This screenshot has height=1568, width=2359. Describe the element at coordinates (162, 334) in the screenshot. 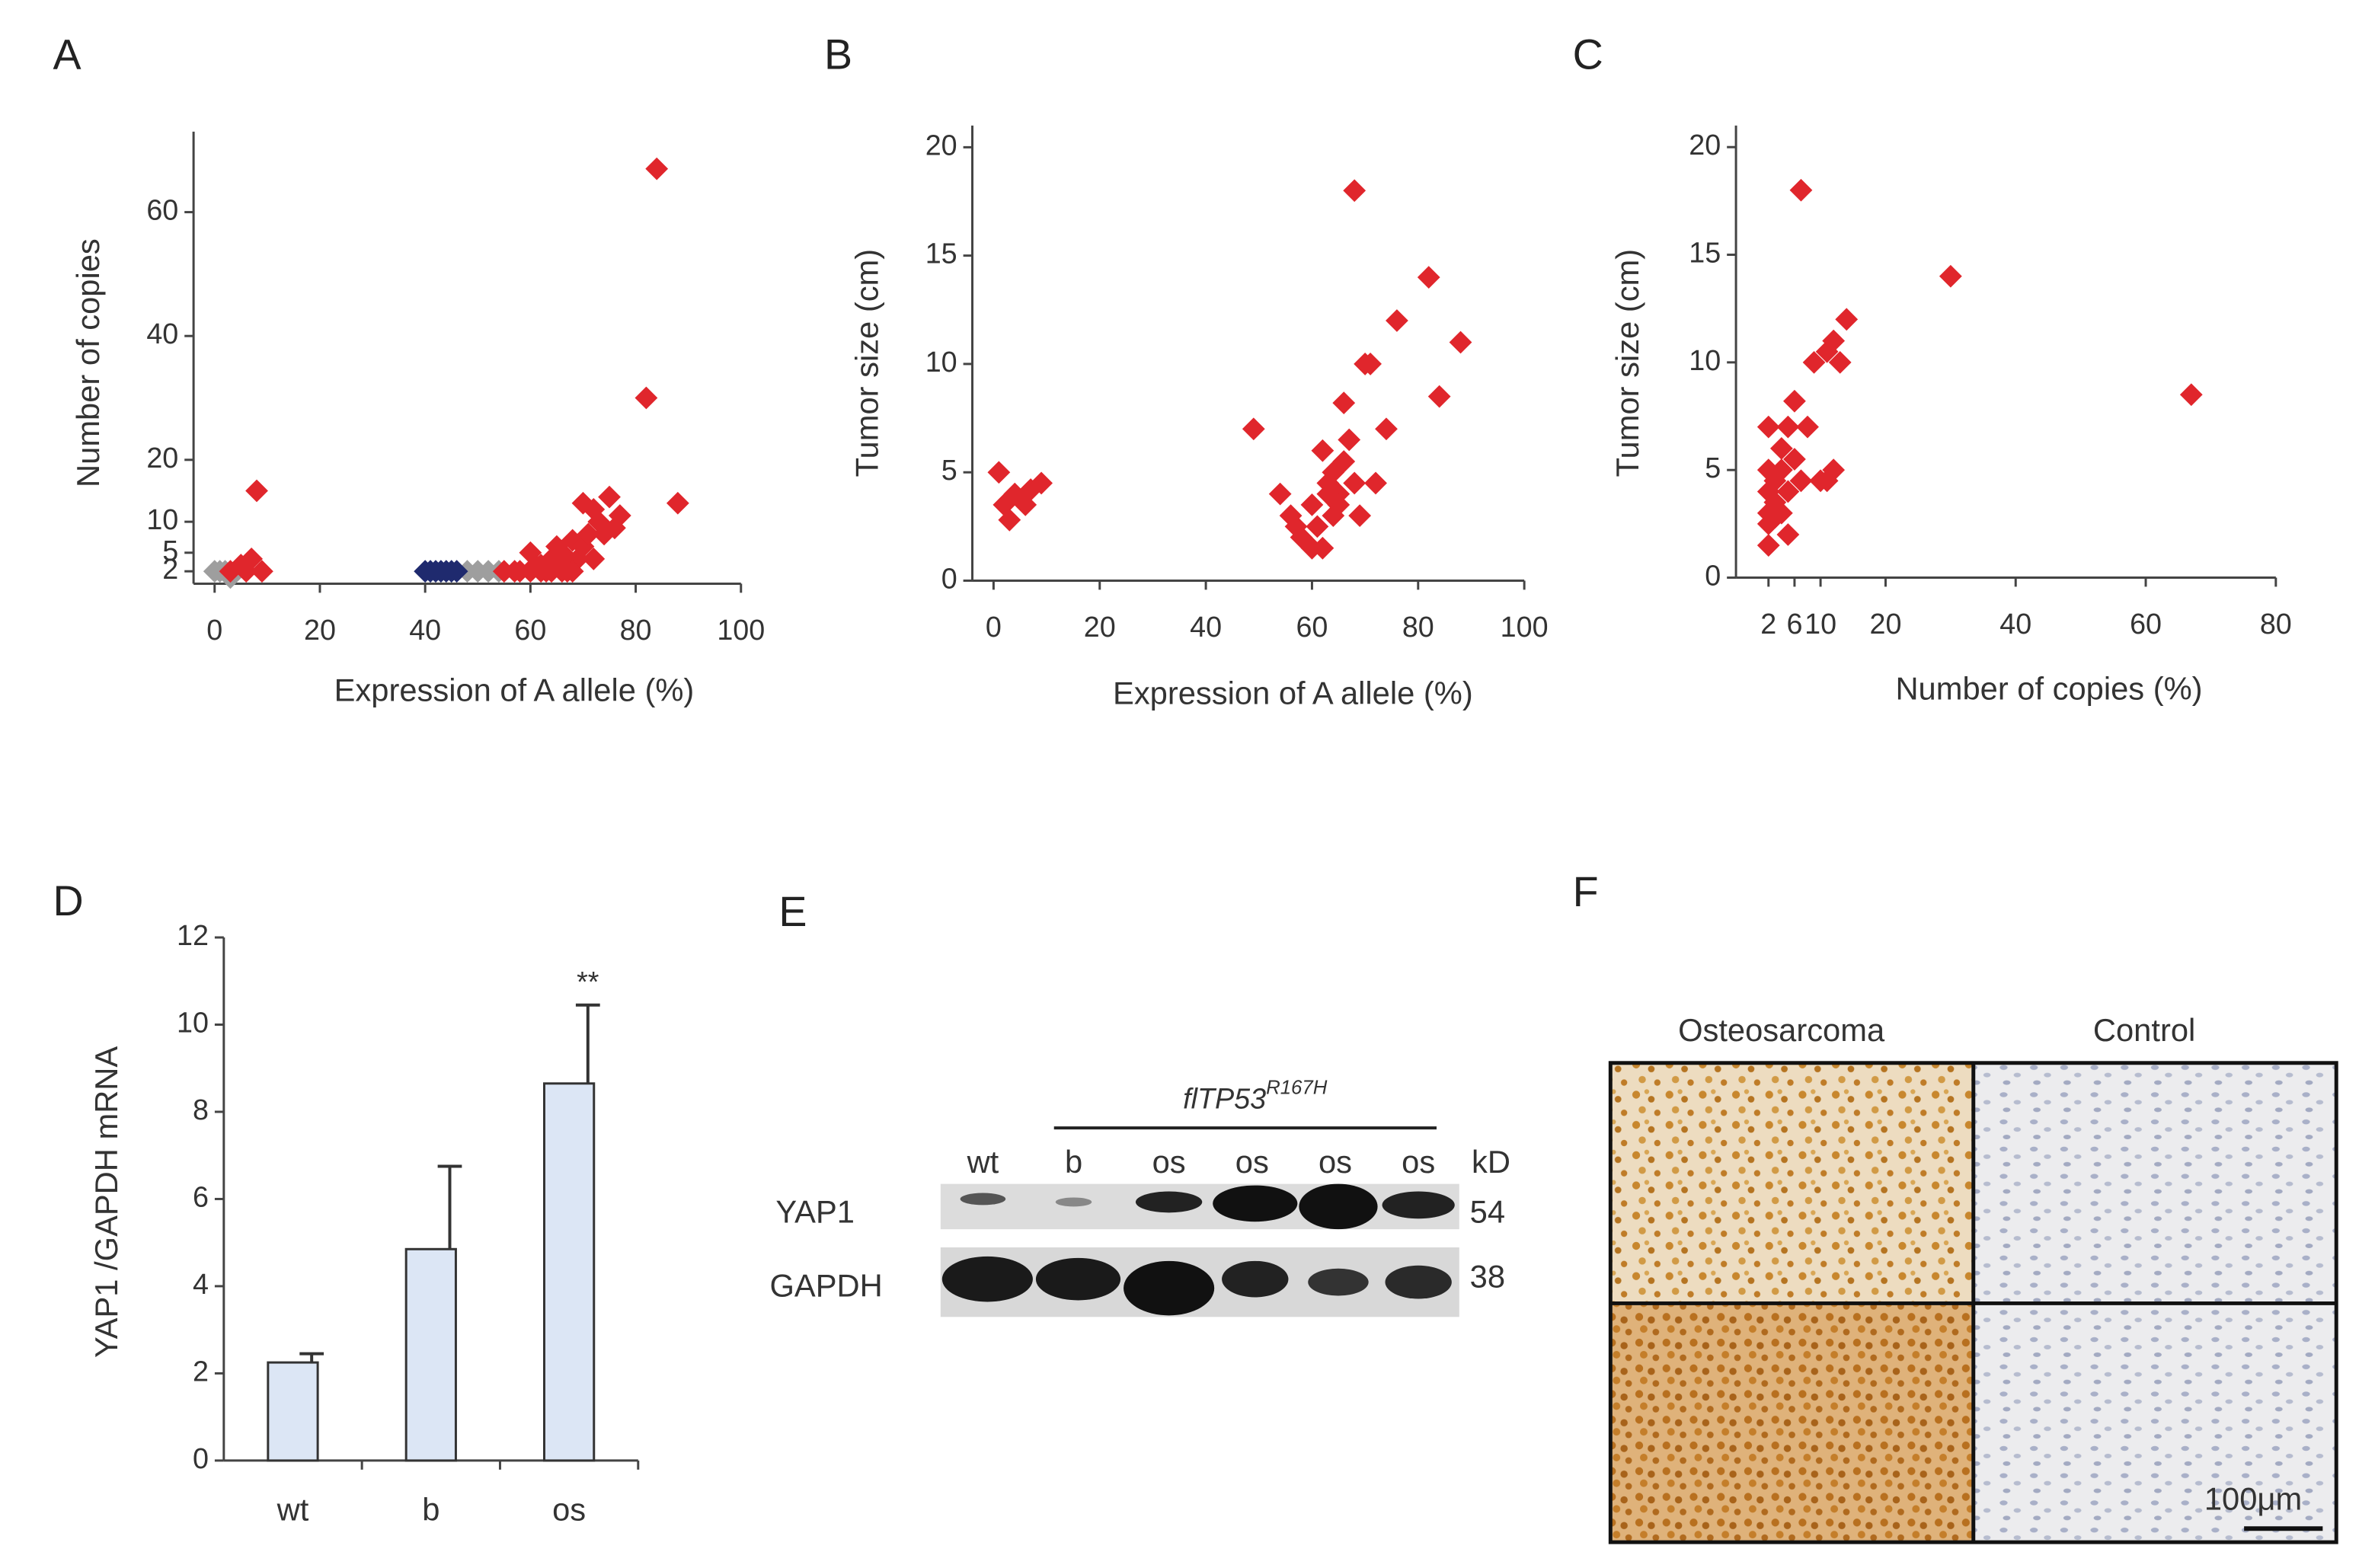

I see `y-tick-label: 40` at that location.